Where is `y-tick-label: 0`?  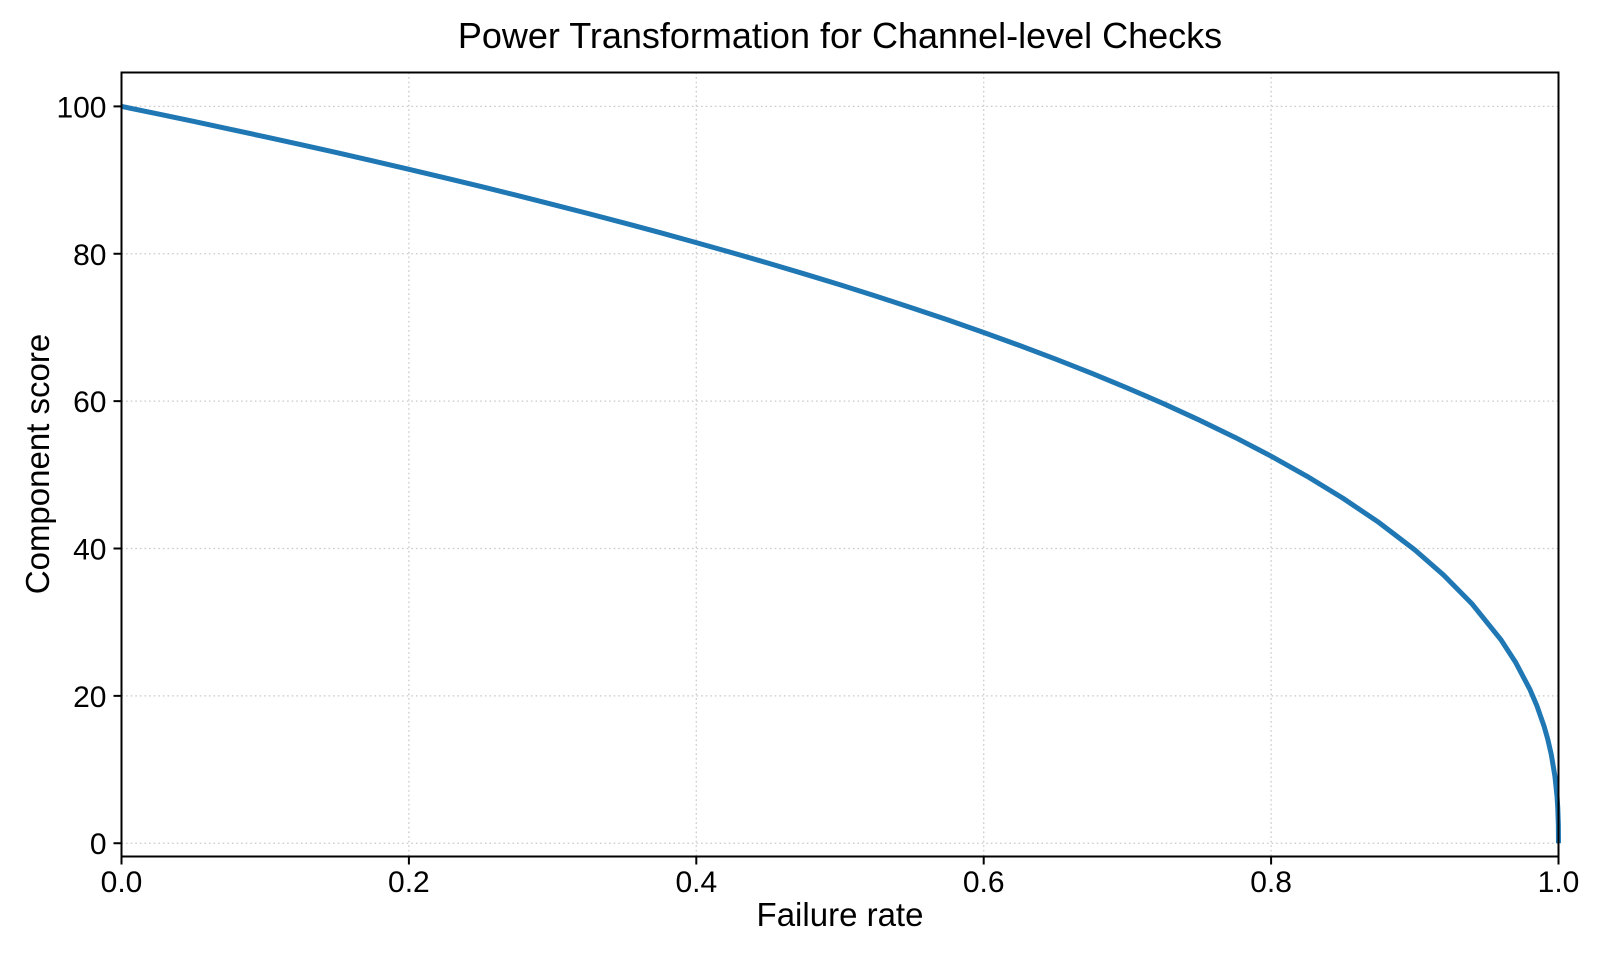 y-tick-label: 0 is located at coordinates (98, 844).